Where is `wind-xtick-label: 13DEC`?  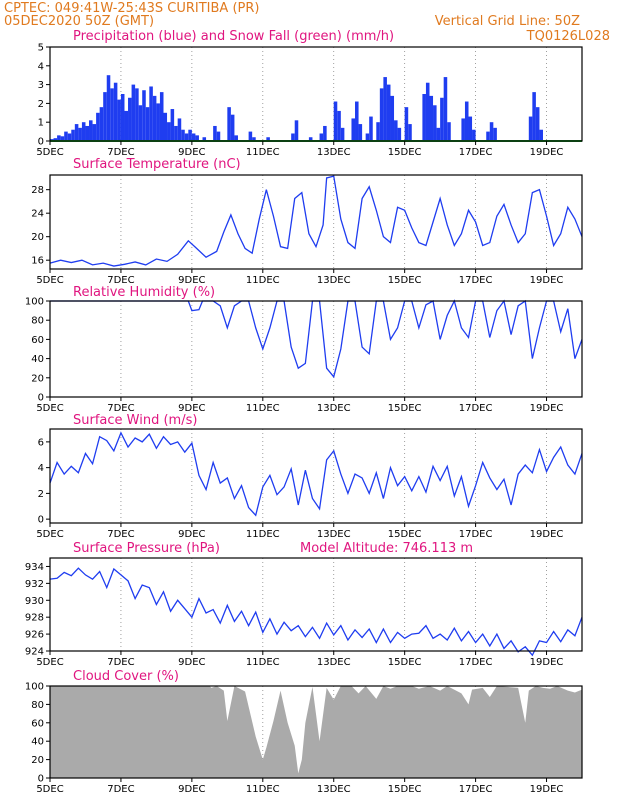 wind-xtick-label: 13DEC is located at coordinates (334, 534).